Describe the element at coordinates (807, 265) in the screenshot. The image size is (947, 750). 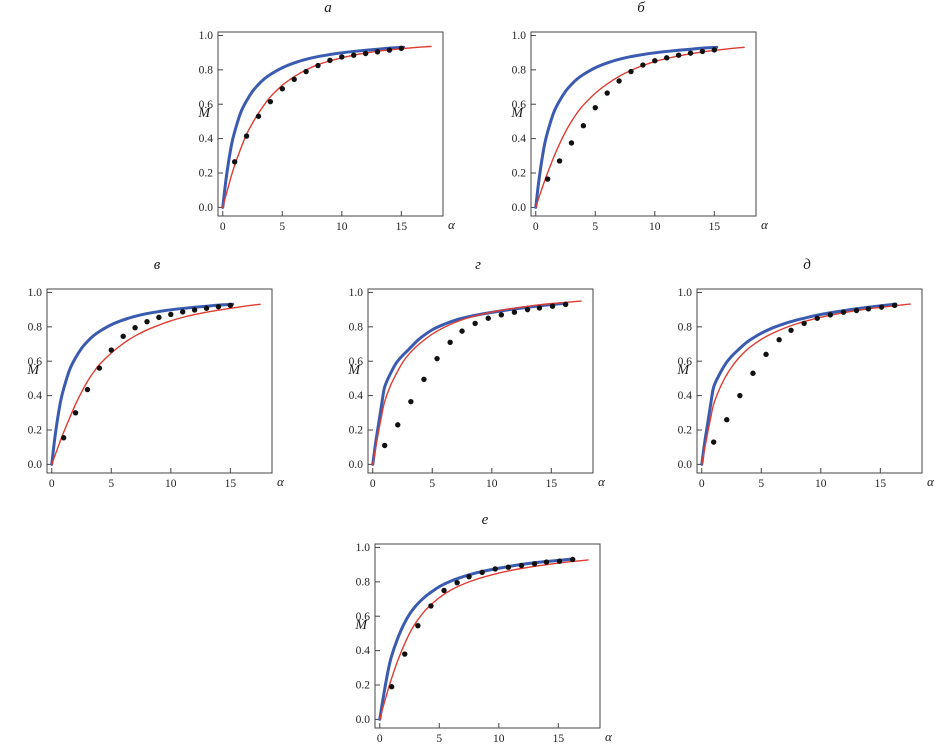
I see `panel-d-title: д` at that location.